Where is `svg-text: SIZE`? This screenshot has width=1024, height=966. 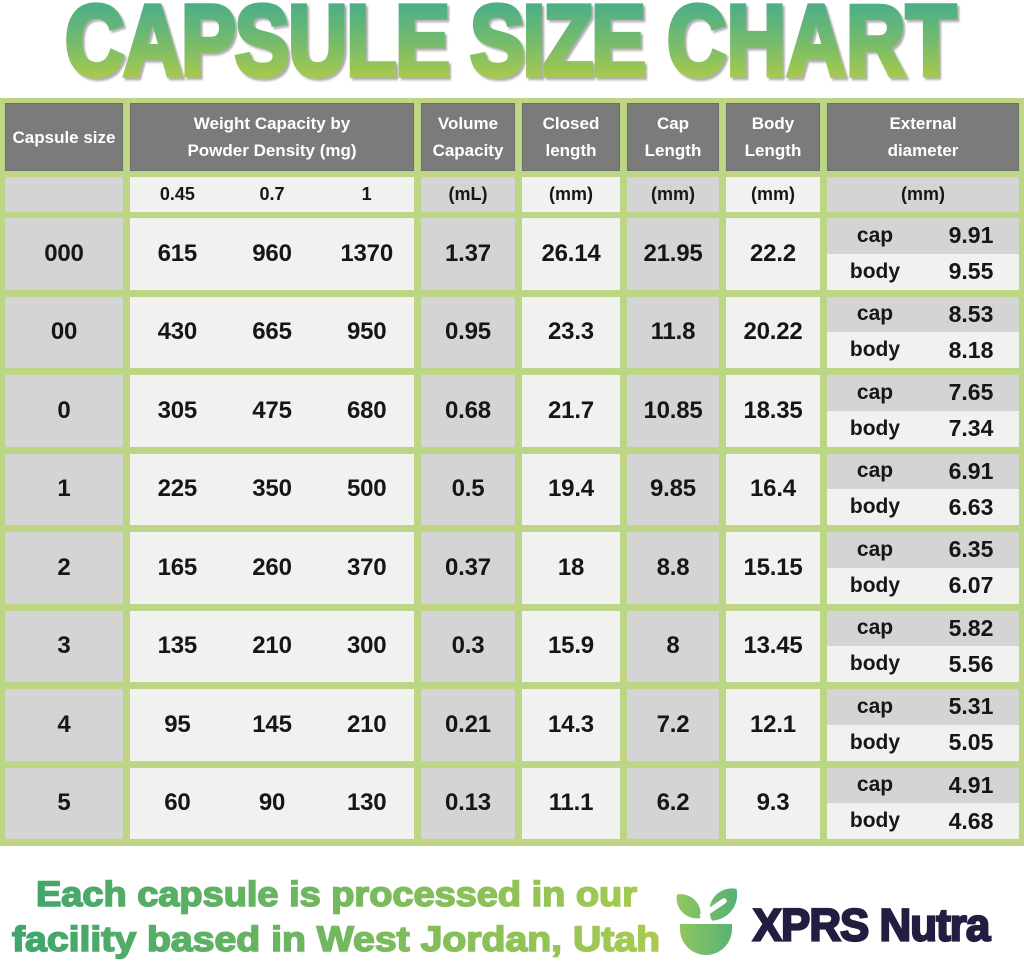
svg-text: SIZE is located at coordinates (558, 48).